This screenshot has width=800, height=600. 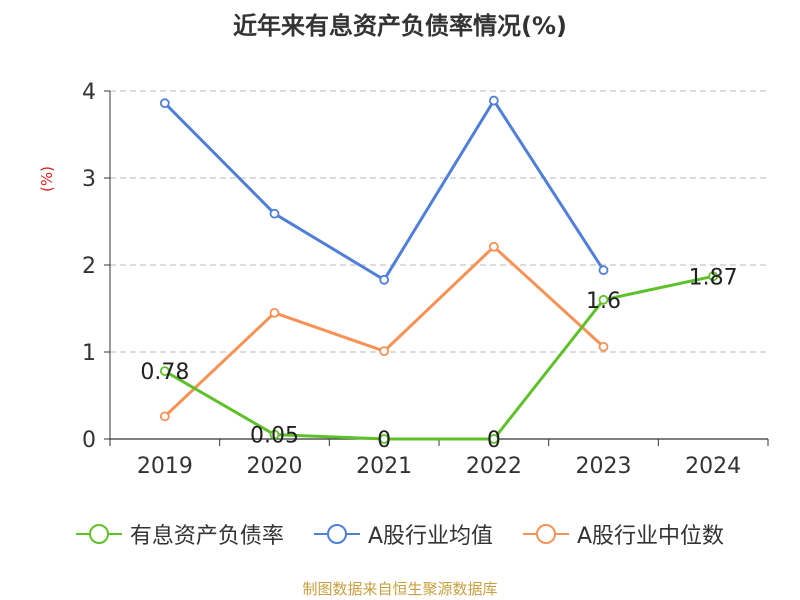 What do you see at coordinates (89, 266) in the screenshot?
I see `y-tick-label: 2` at bounding box center [89, 266].